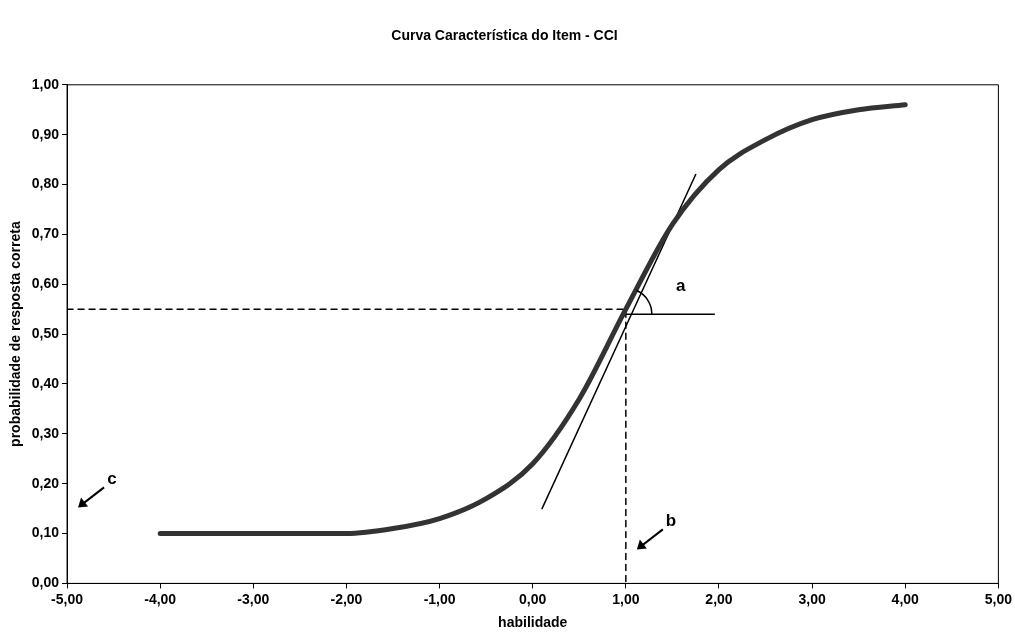  Describe the element at coordinates (346, 598) in the screenshot. I see `x-tick-label: -2,00` at that location.